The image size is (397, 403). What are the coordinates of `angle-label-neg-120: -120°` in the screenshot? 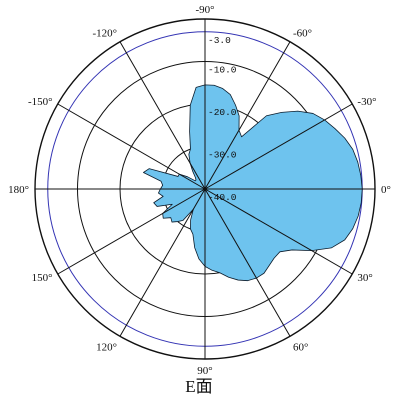 It's located at (104, 34).